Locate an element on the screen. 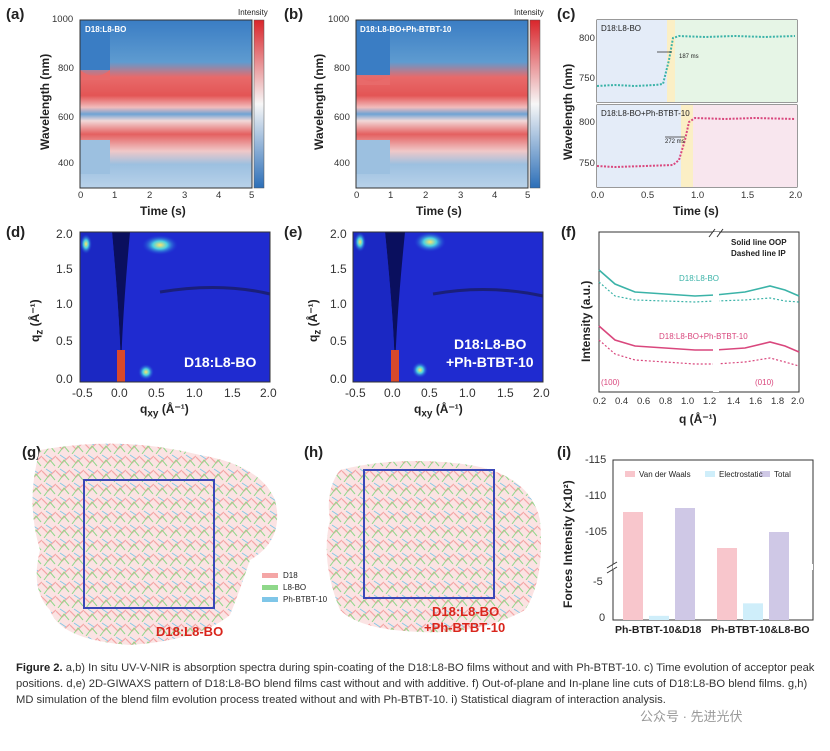  x-axis-title: qxy (Å⁻¹) is located at coordinates (164, 410).